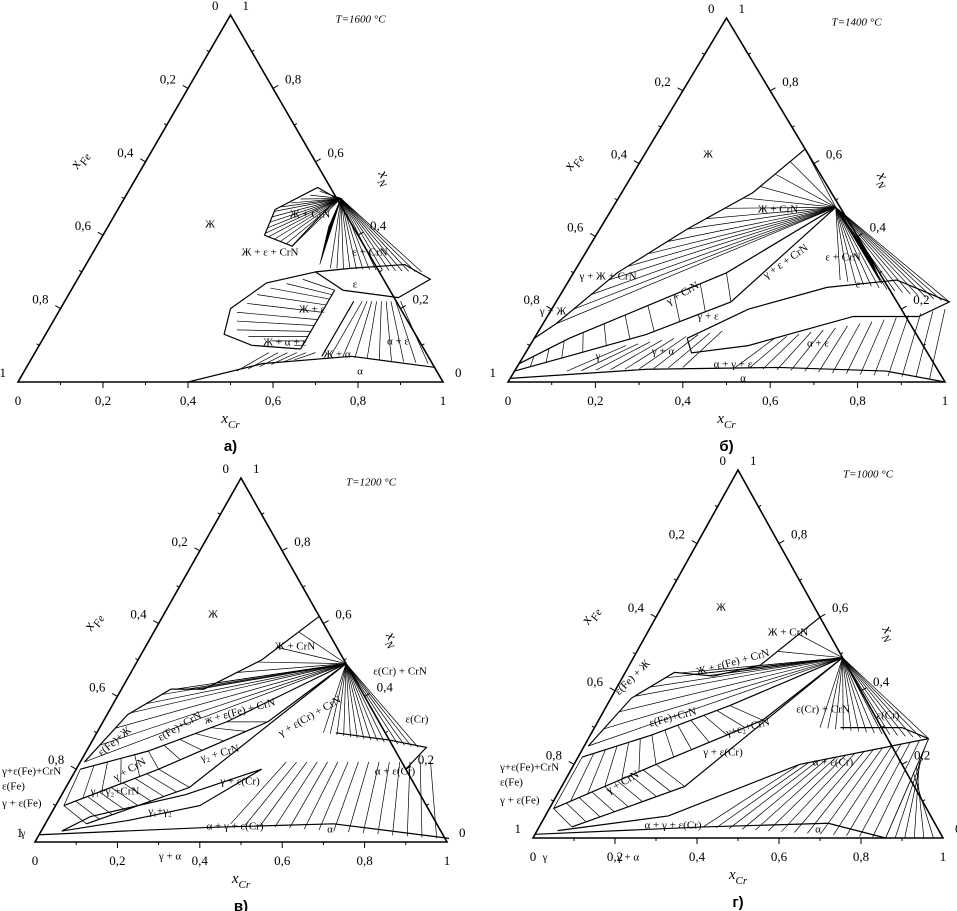 This screenshot has width=957, height=911. What do you see at coordinates (726, 446) in the screenshot?
I see `caption: б)` at bounding box center [726, 446].